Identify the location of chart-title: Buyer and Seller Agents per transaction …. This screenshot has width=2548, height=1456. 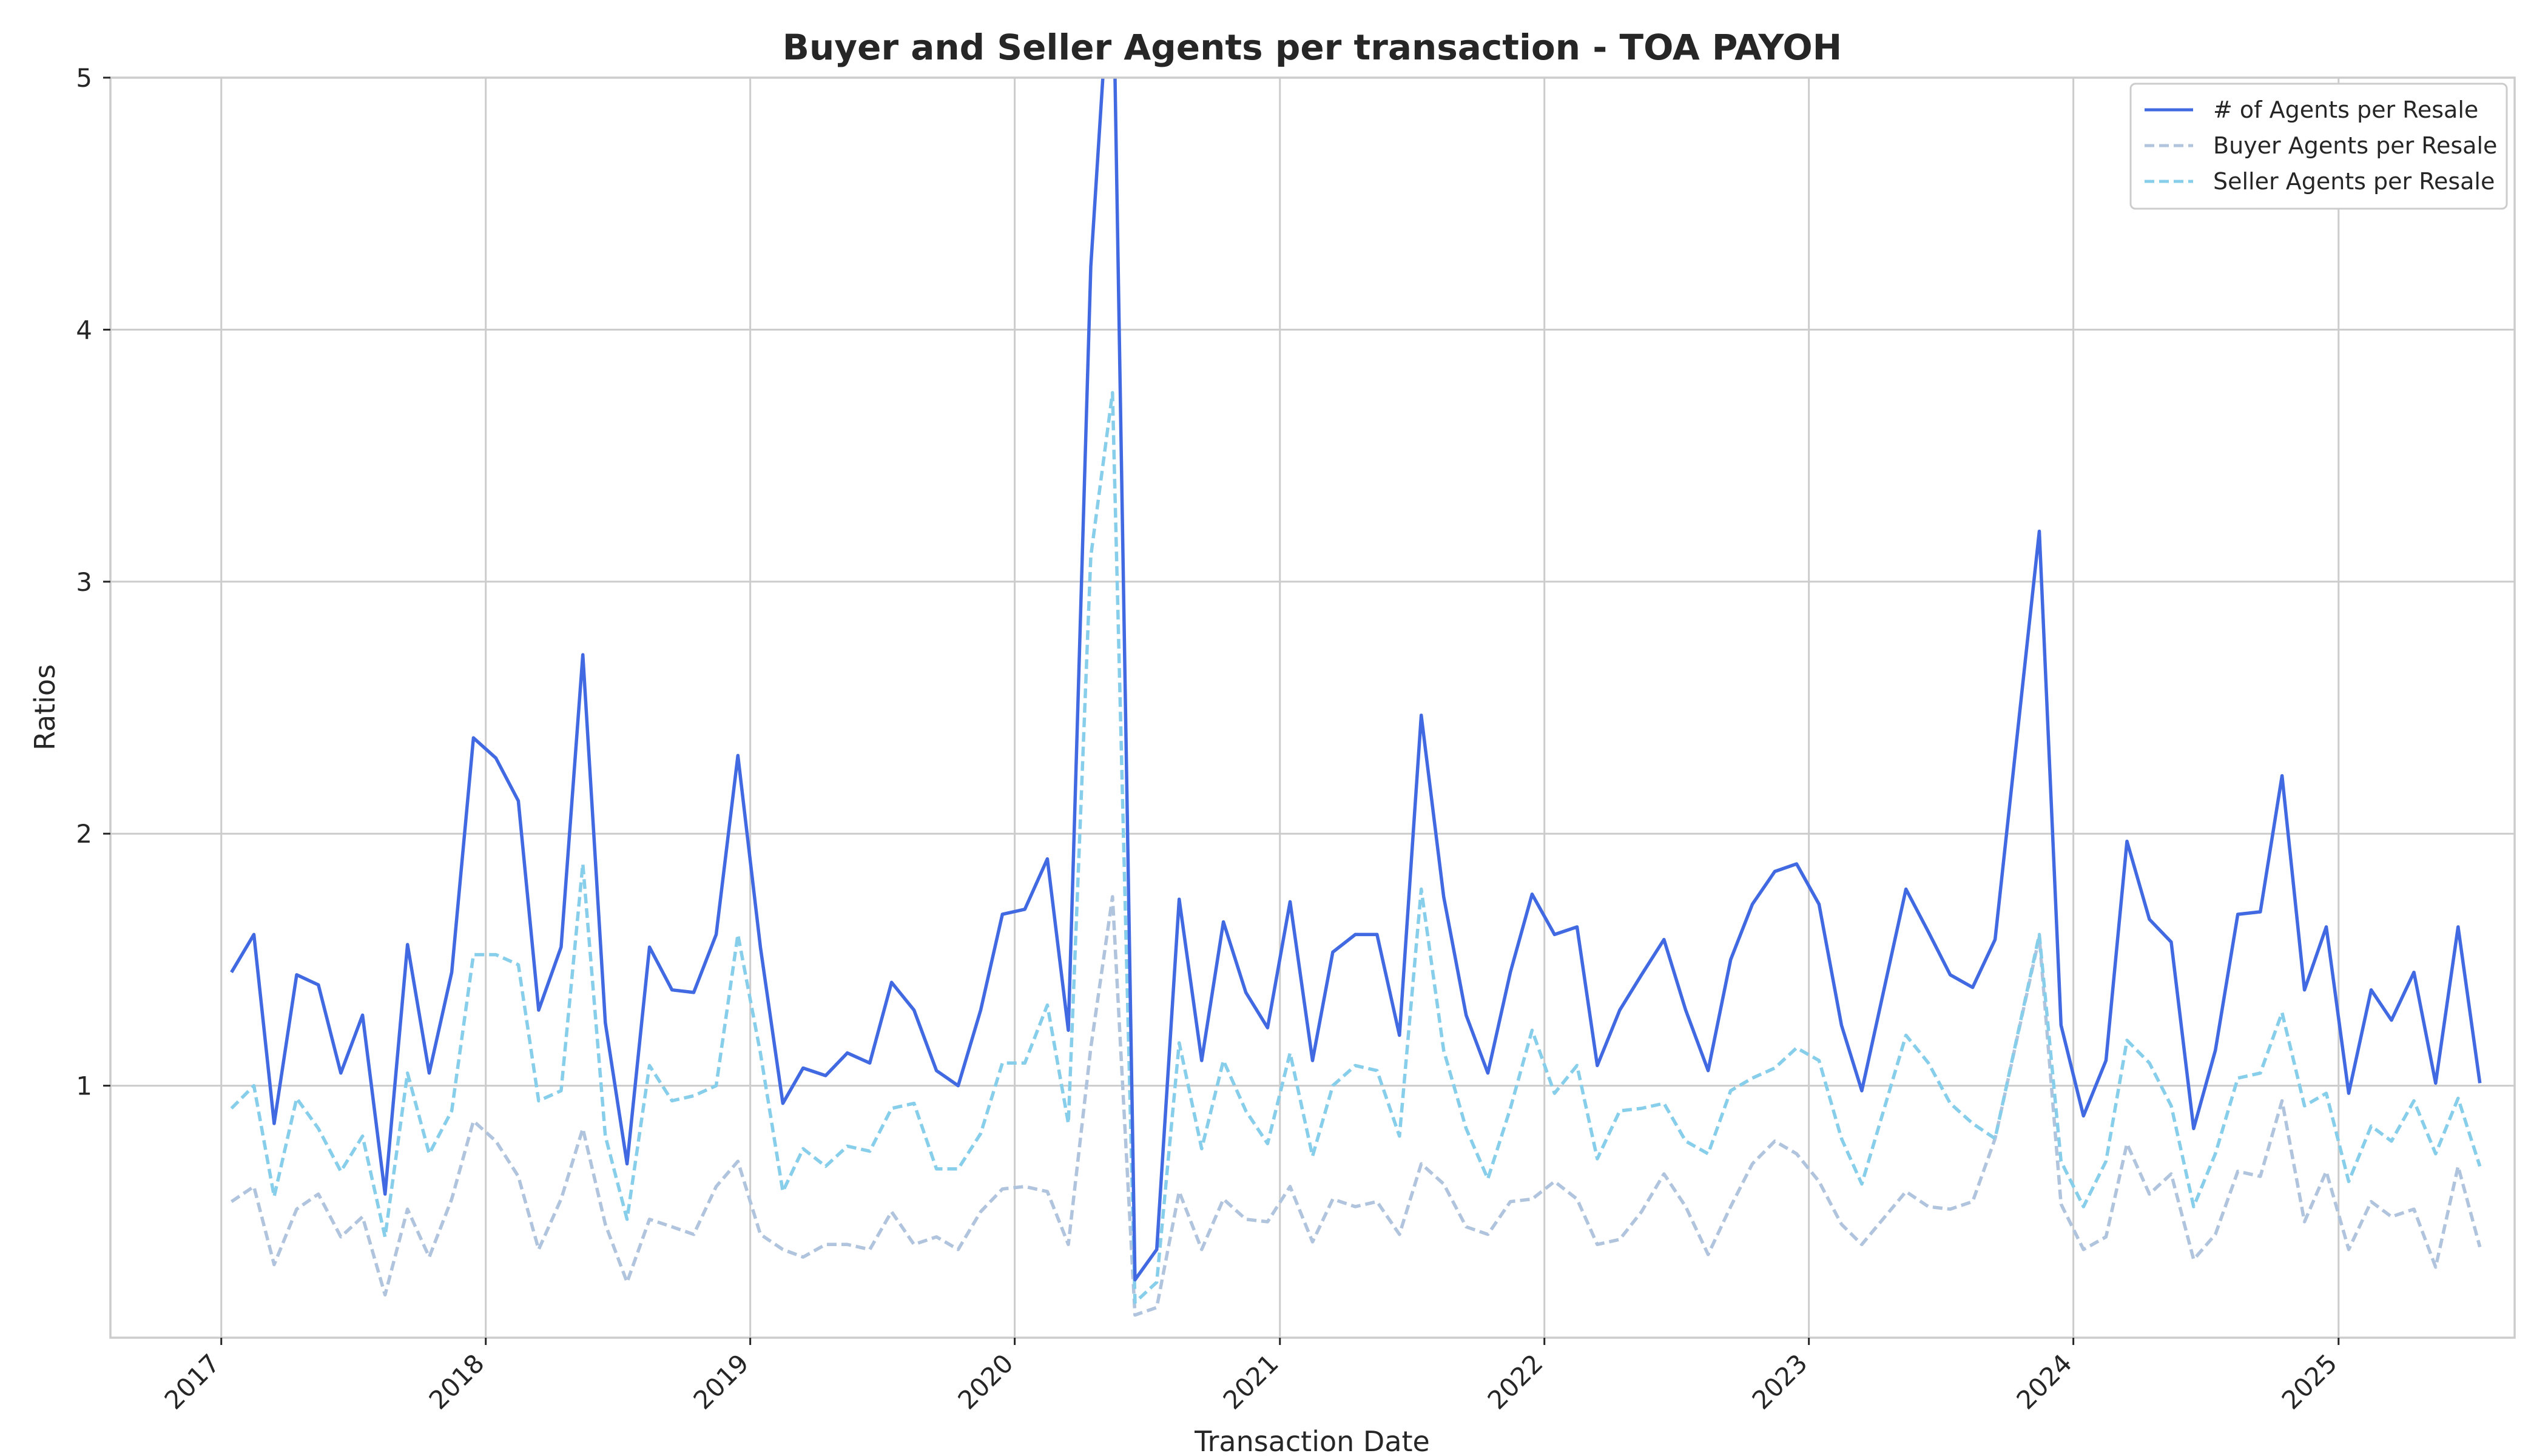
(1312, 47).